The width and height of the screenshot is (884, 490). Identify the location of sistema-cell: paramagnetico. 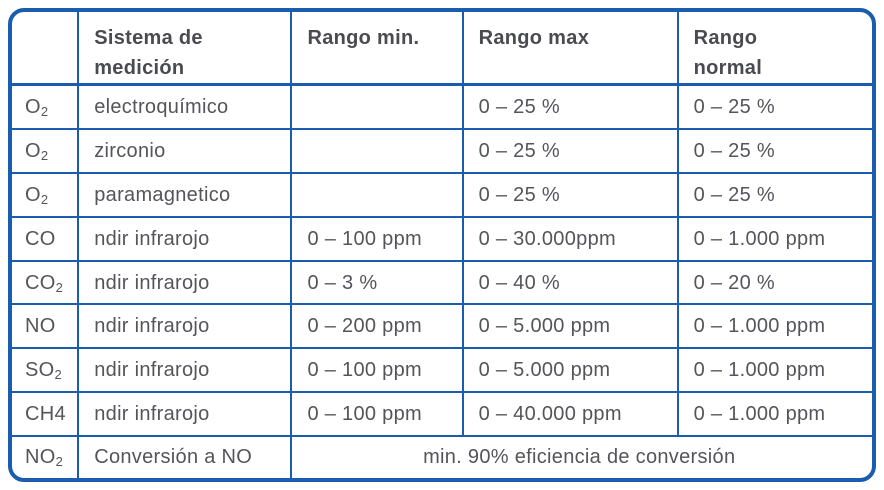
(185, 194).